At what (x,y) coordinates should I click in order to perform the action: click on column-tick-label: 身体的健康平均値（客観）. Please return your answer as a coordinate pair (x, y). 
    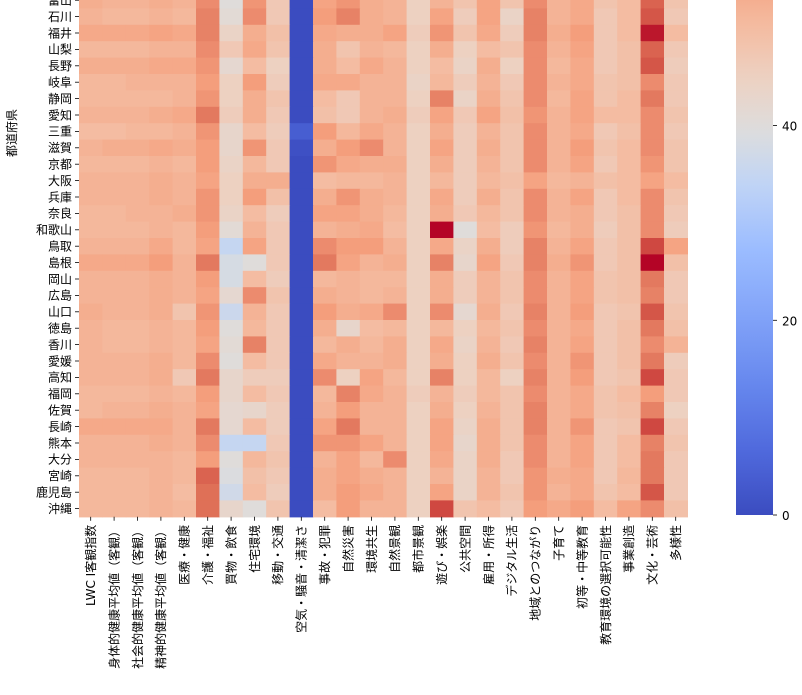
    Looking at the image, I should click on (113, 597).